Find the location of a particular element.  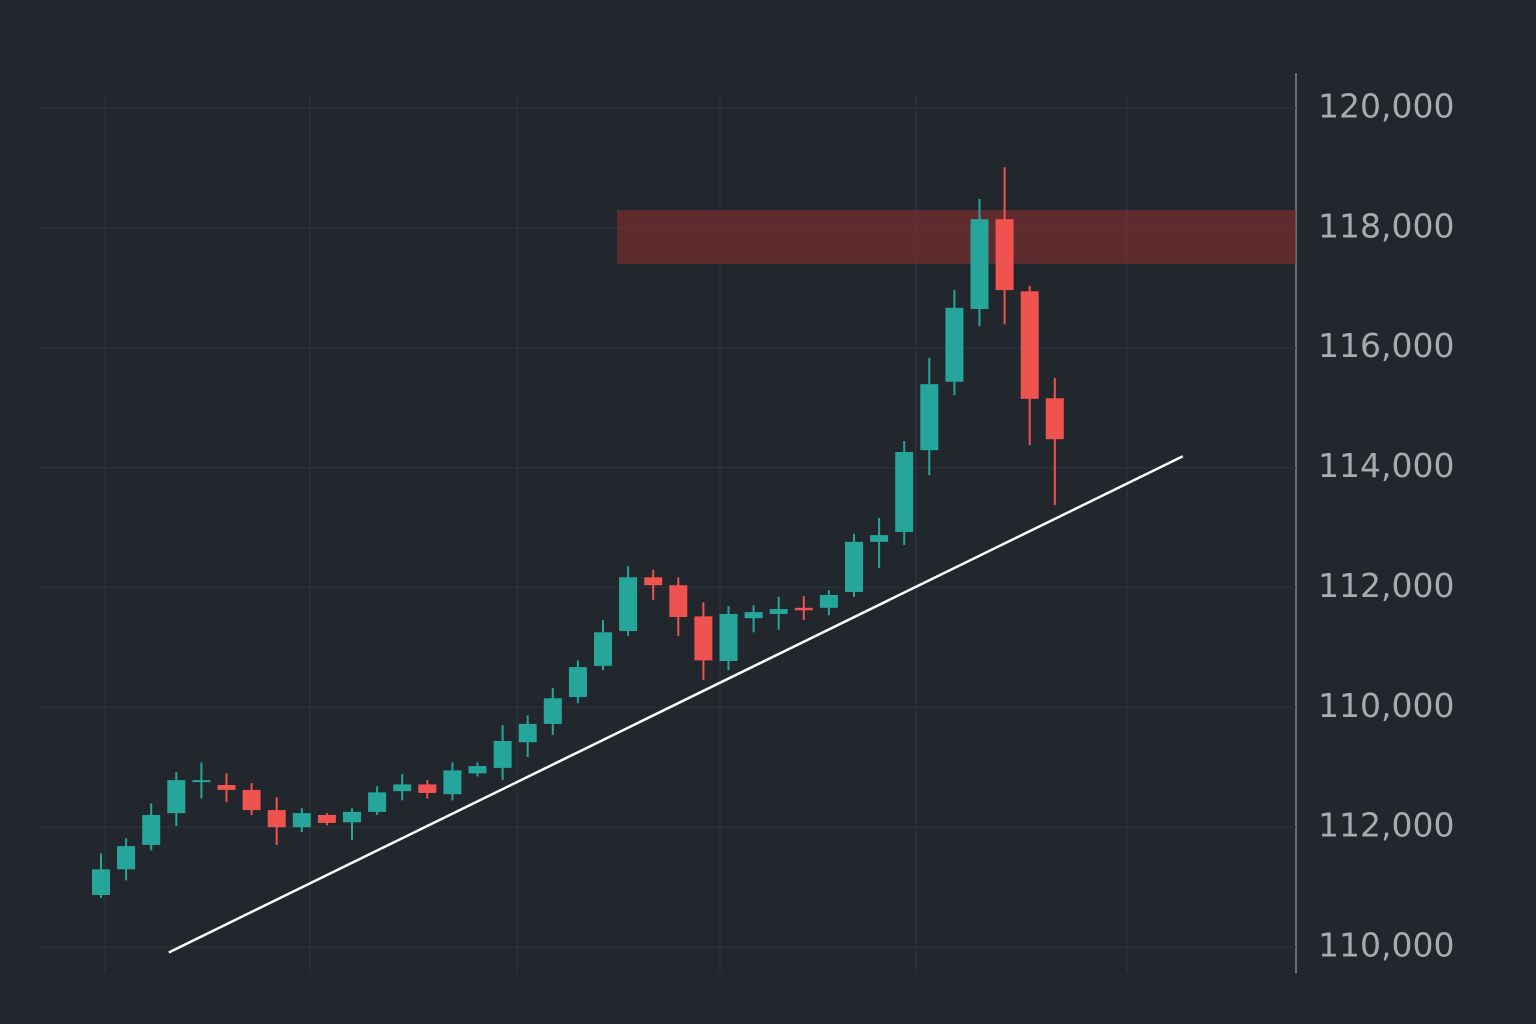

y-tick-label: 118,000 is located at coordinates (1386, 225).